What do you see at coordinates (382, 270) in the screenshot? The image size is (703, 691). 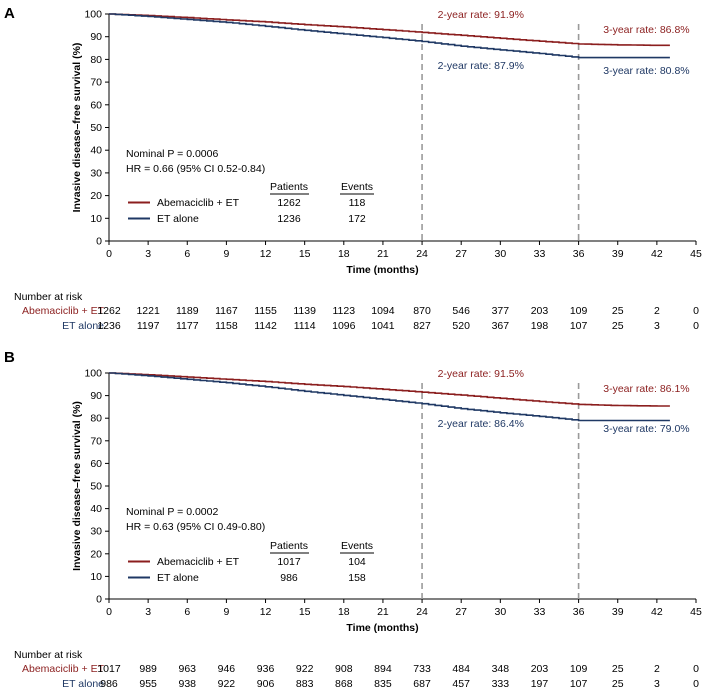 I see `x-axis-title: Time (months)` at bounding box center [382, 270].